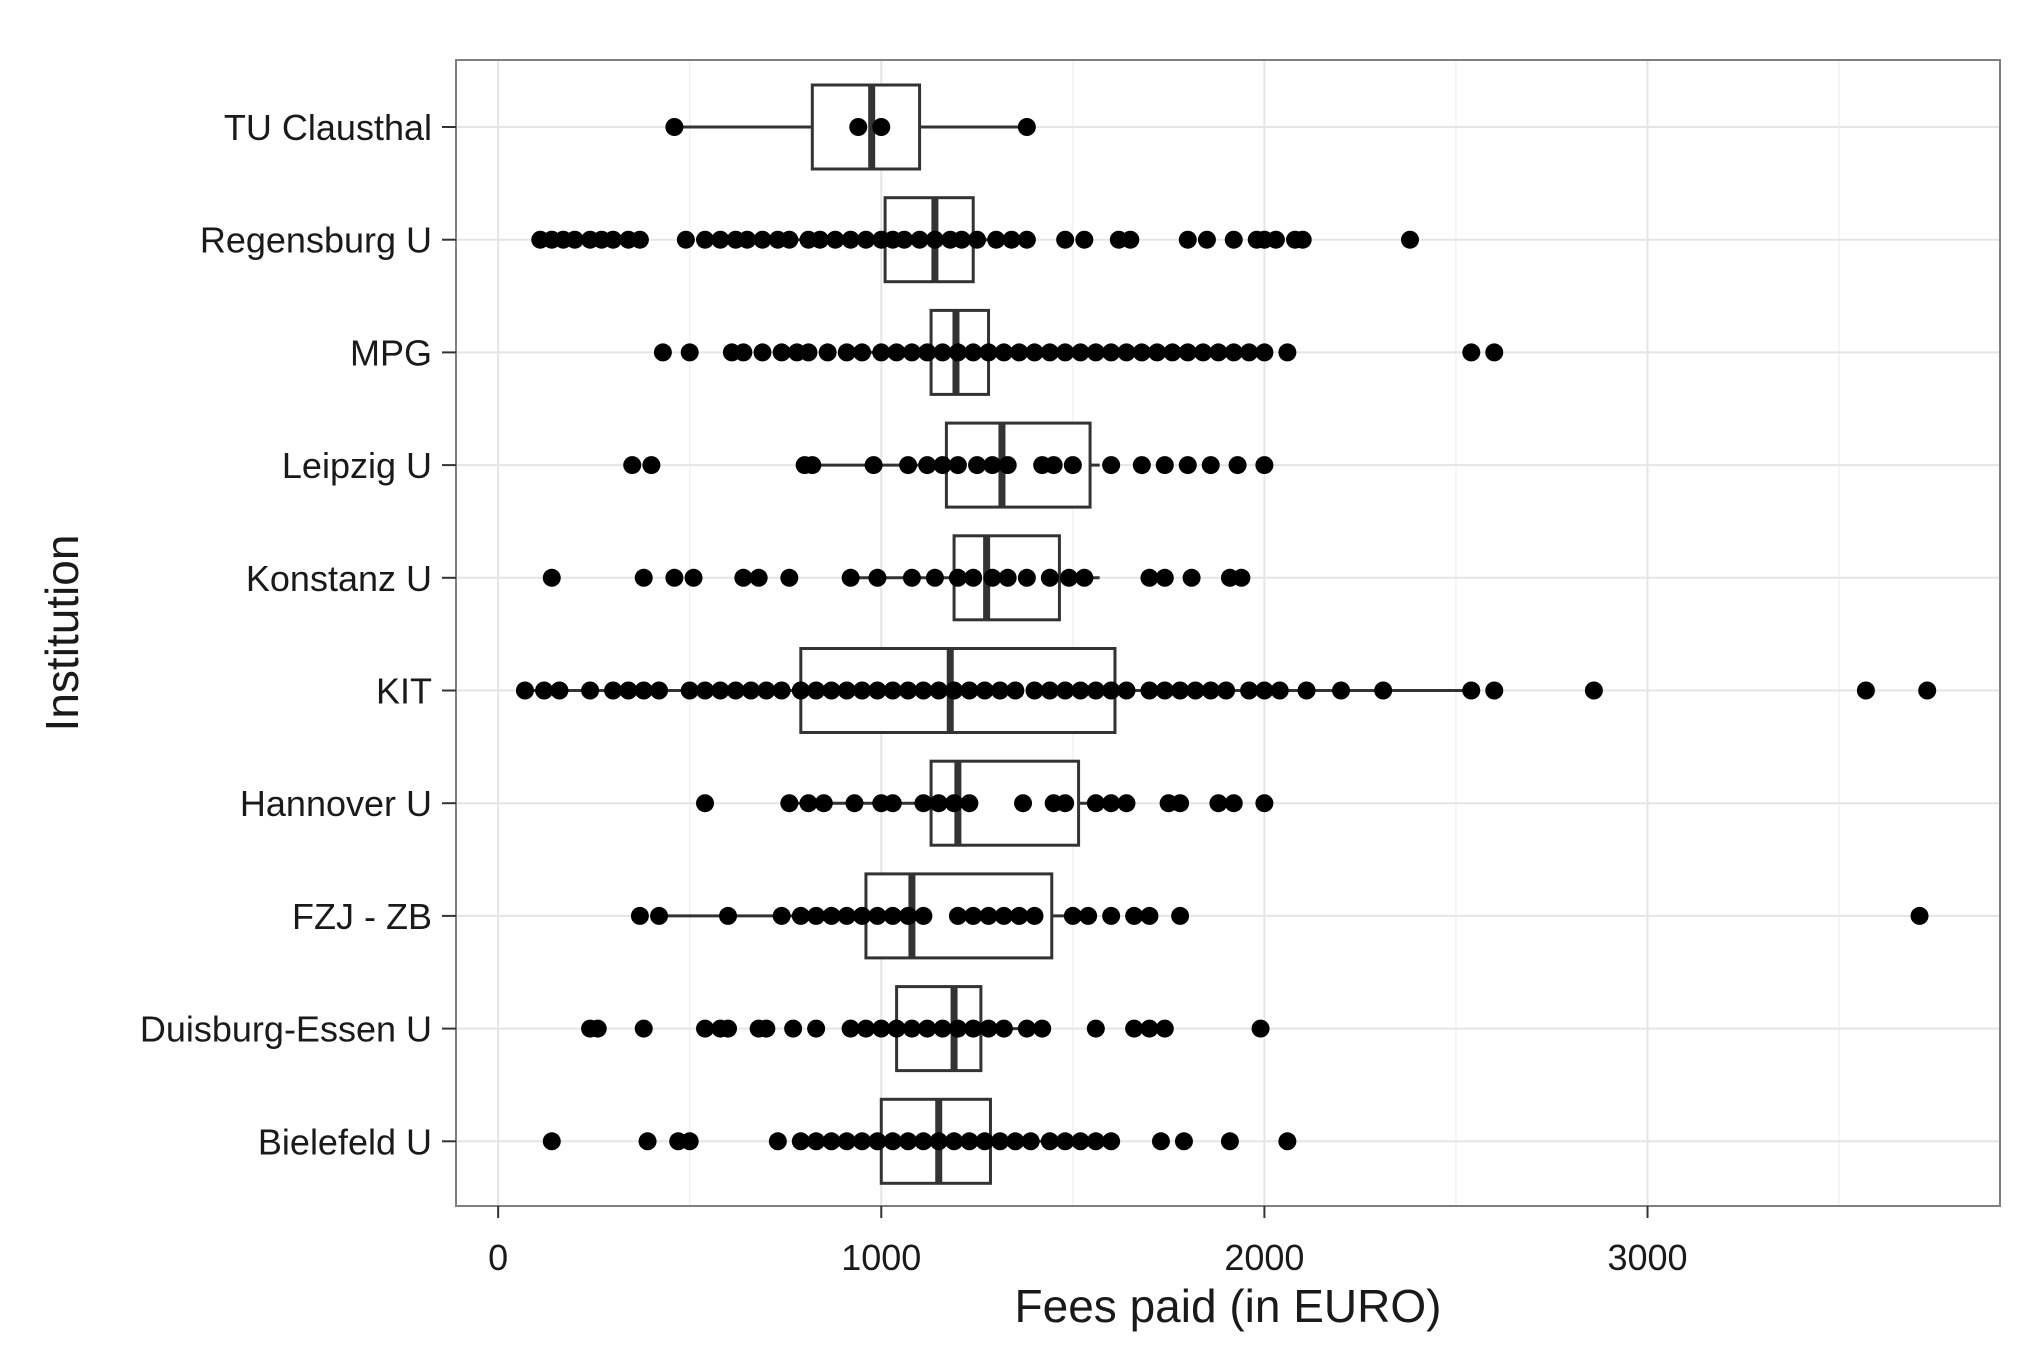 The image size is (2040, 1350). Describe the element at coordinates (328, 127) in the screenshot. I see `y-tick-label: TU Clausthal` at that location.